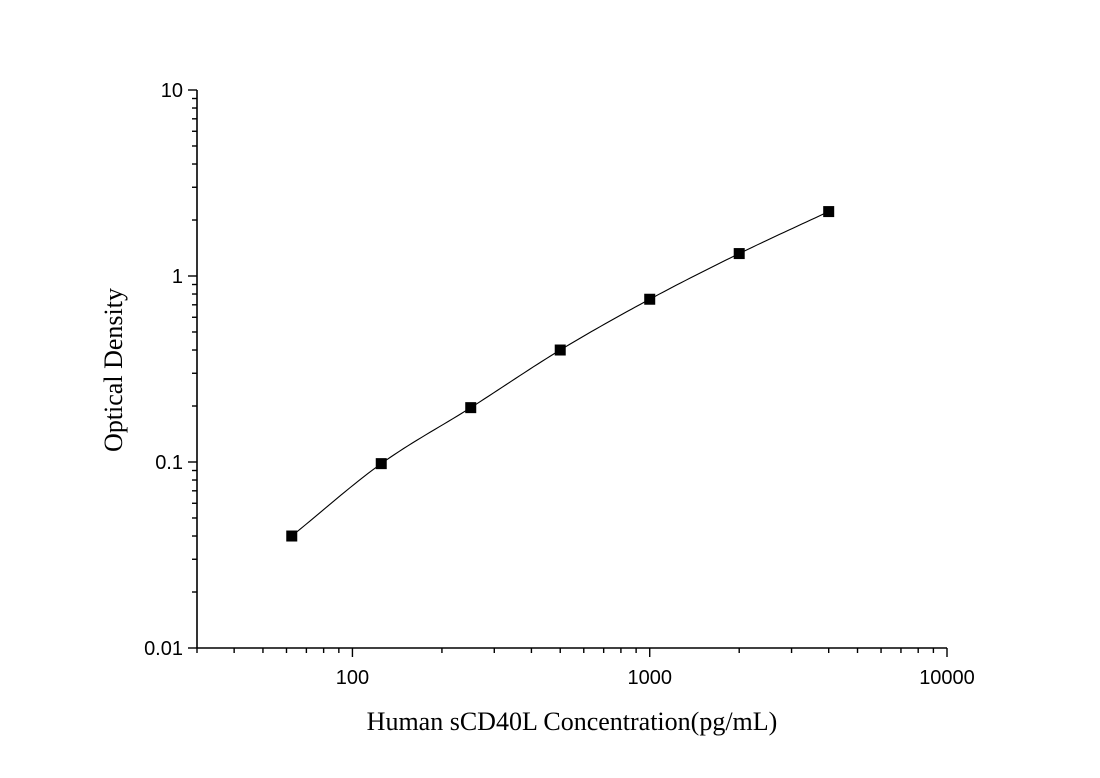 The width and height of the screenshot is (1100, 778). I want to click on x-tick-label: 10000, so click(947, 678).